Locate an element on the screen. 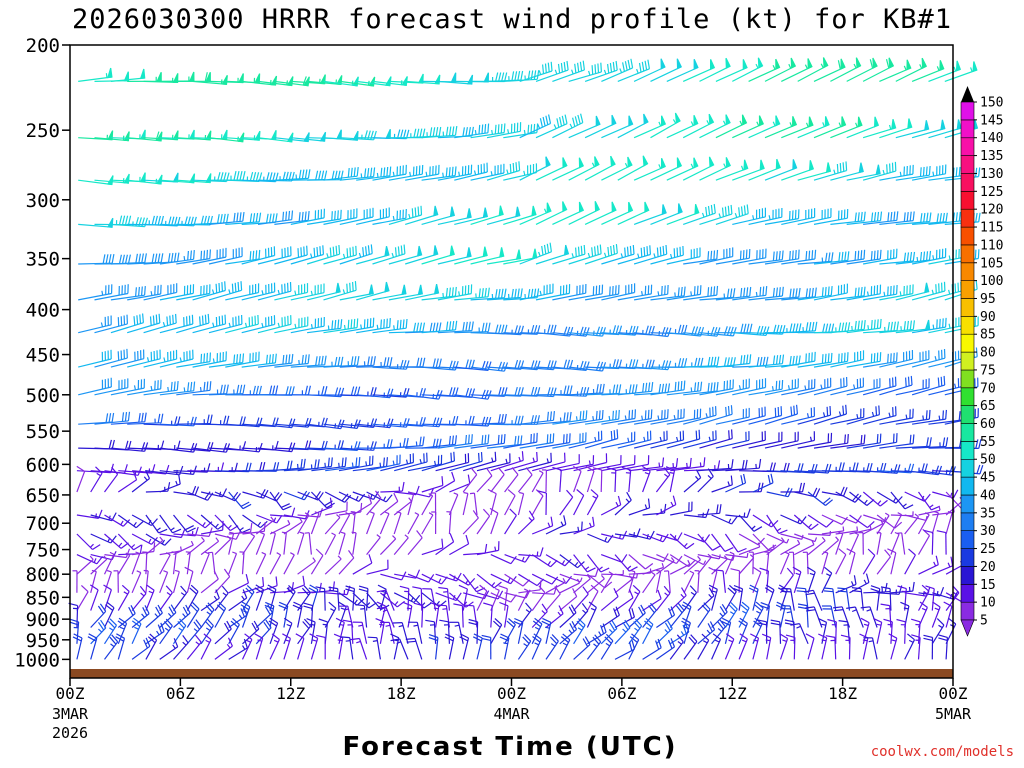 This screenshot has width=1024, height=768. colorbar-label: 15 is located at coordinates (988, 585).